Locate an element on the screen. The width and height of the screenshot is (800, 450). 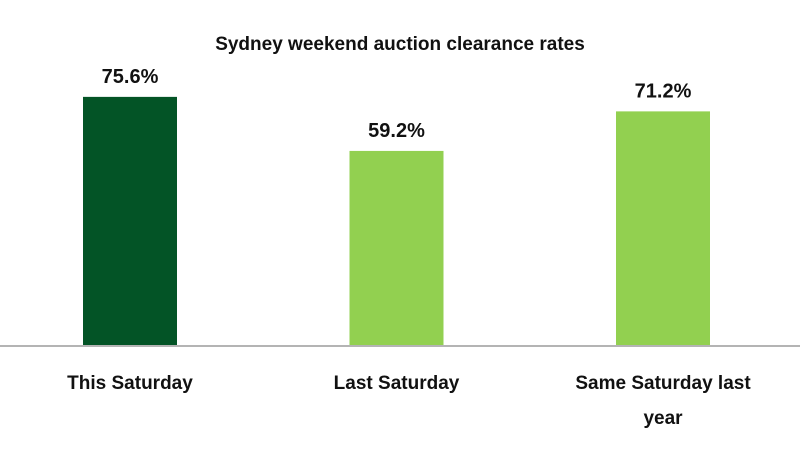
category-label-0: This Saturday is located at coordinates (130, 383).